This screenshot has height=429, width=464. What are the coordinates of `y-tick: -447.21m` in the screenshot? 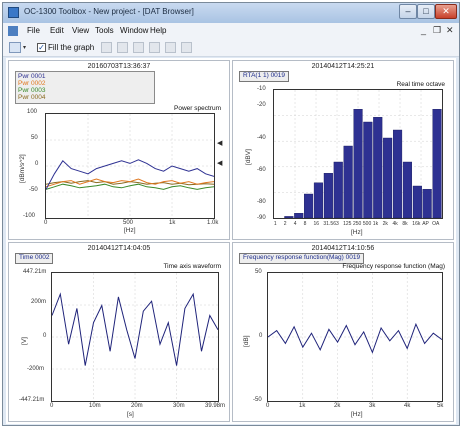 It's located at (32, 400).